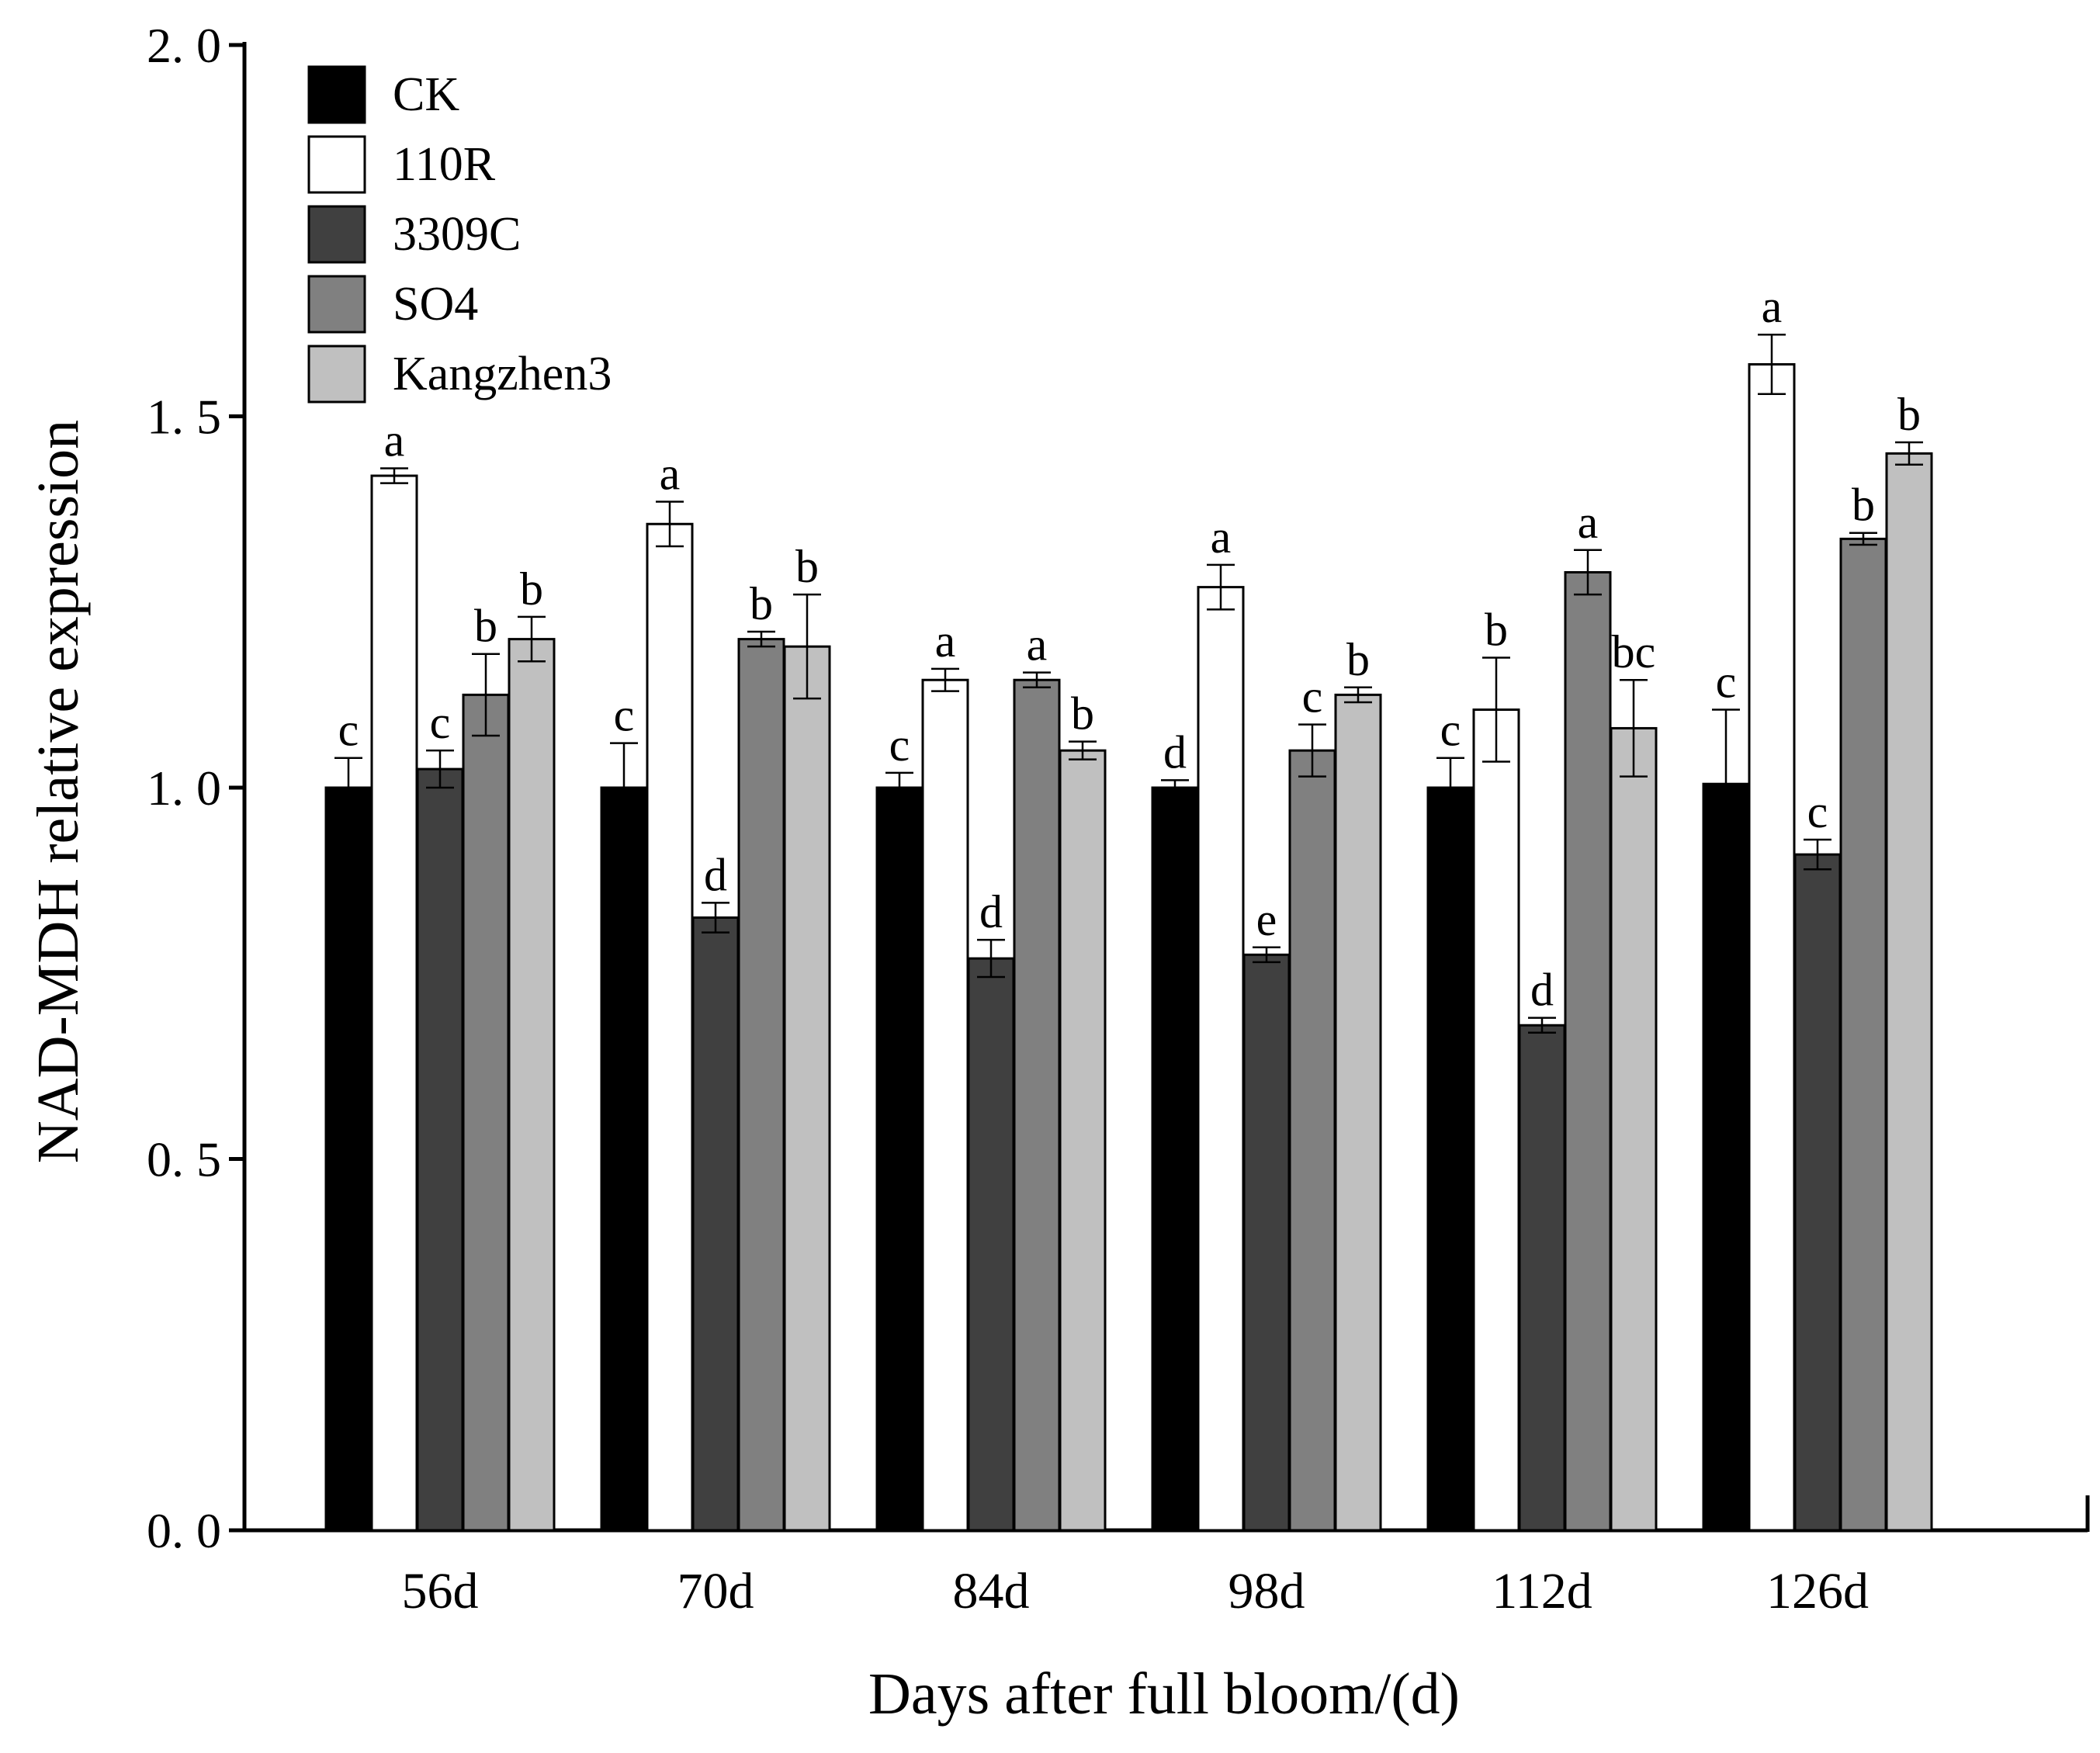 This screenshot has width=2100, height=1753. I want to click on legend-label: Kangzhen3, so click(502, 374).